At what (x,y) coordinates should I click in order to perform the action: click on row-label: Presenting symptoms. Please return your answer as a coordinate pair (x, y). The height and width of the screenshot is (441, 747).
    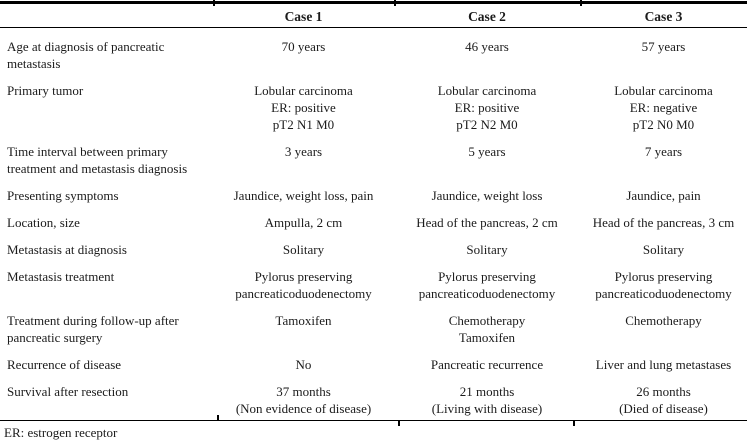
    Looking at the image, I should click on (106, 190).